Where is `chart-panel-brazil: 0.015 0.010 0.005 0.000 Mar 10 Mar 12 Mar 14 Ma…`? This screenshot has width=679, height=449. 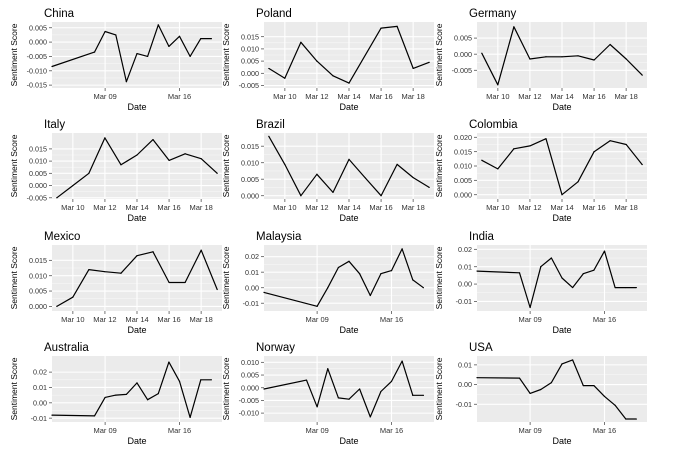 chart-panel-brazil: 0.015 0.010 0.005 0.000 Mar 10 Mar 12 Mar 14 Ma… is located at coordinates (327, 171).